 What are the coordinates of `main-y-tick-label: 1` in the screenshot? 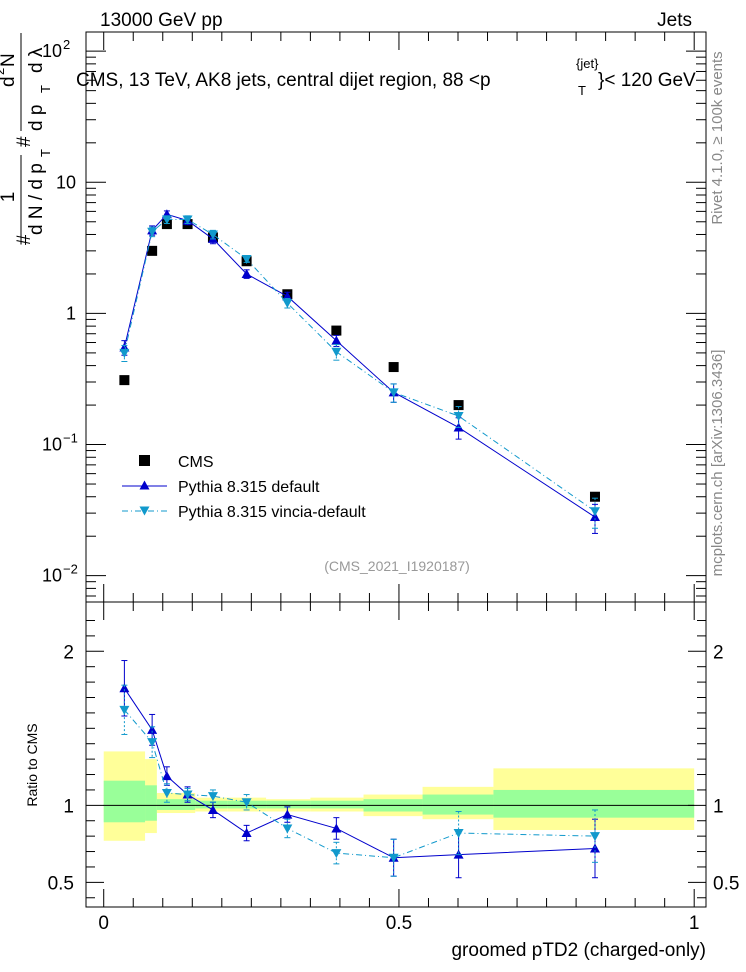 It's located at (71, 313).